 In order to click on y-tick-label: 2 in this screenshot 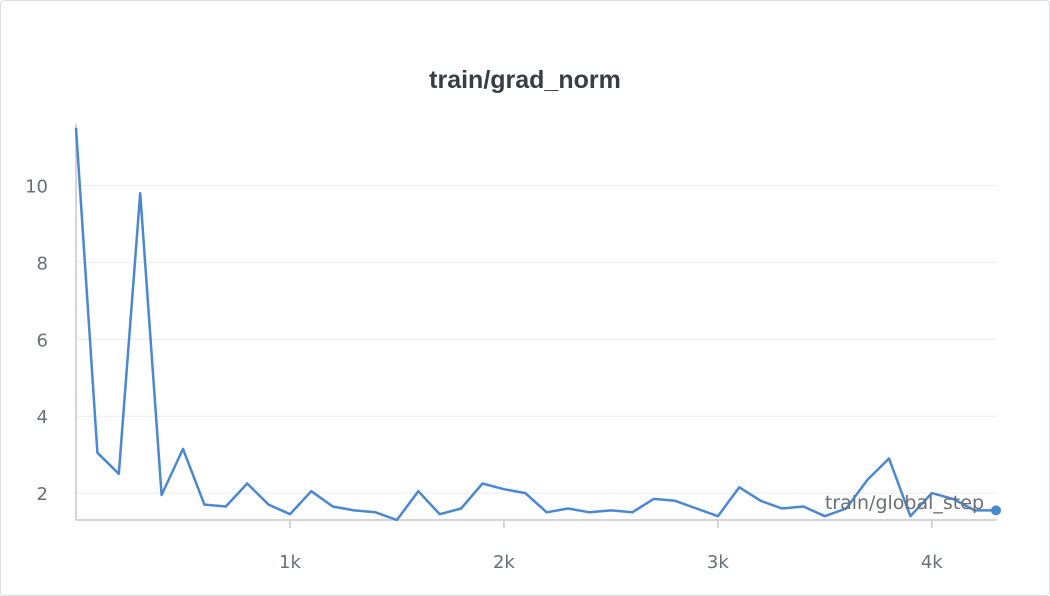, I will do `click(42, 494)`.